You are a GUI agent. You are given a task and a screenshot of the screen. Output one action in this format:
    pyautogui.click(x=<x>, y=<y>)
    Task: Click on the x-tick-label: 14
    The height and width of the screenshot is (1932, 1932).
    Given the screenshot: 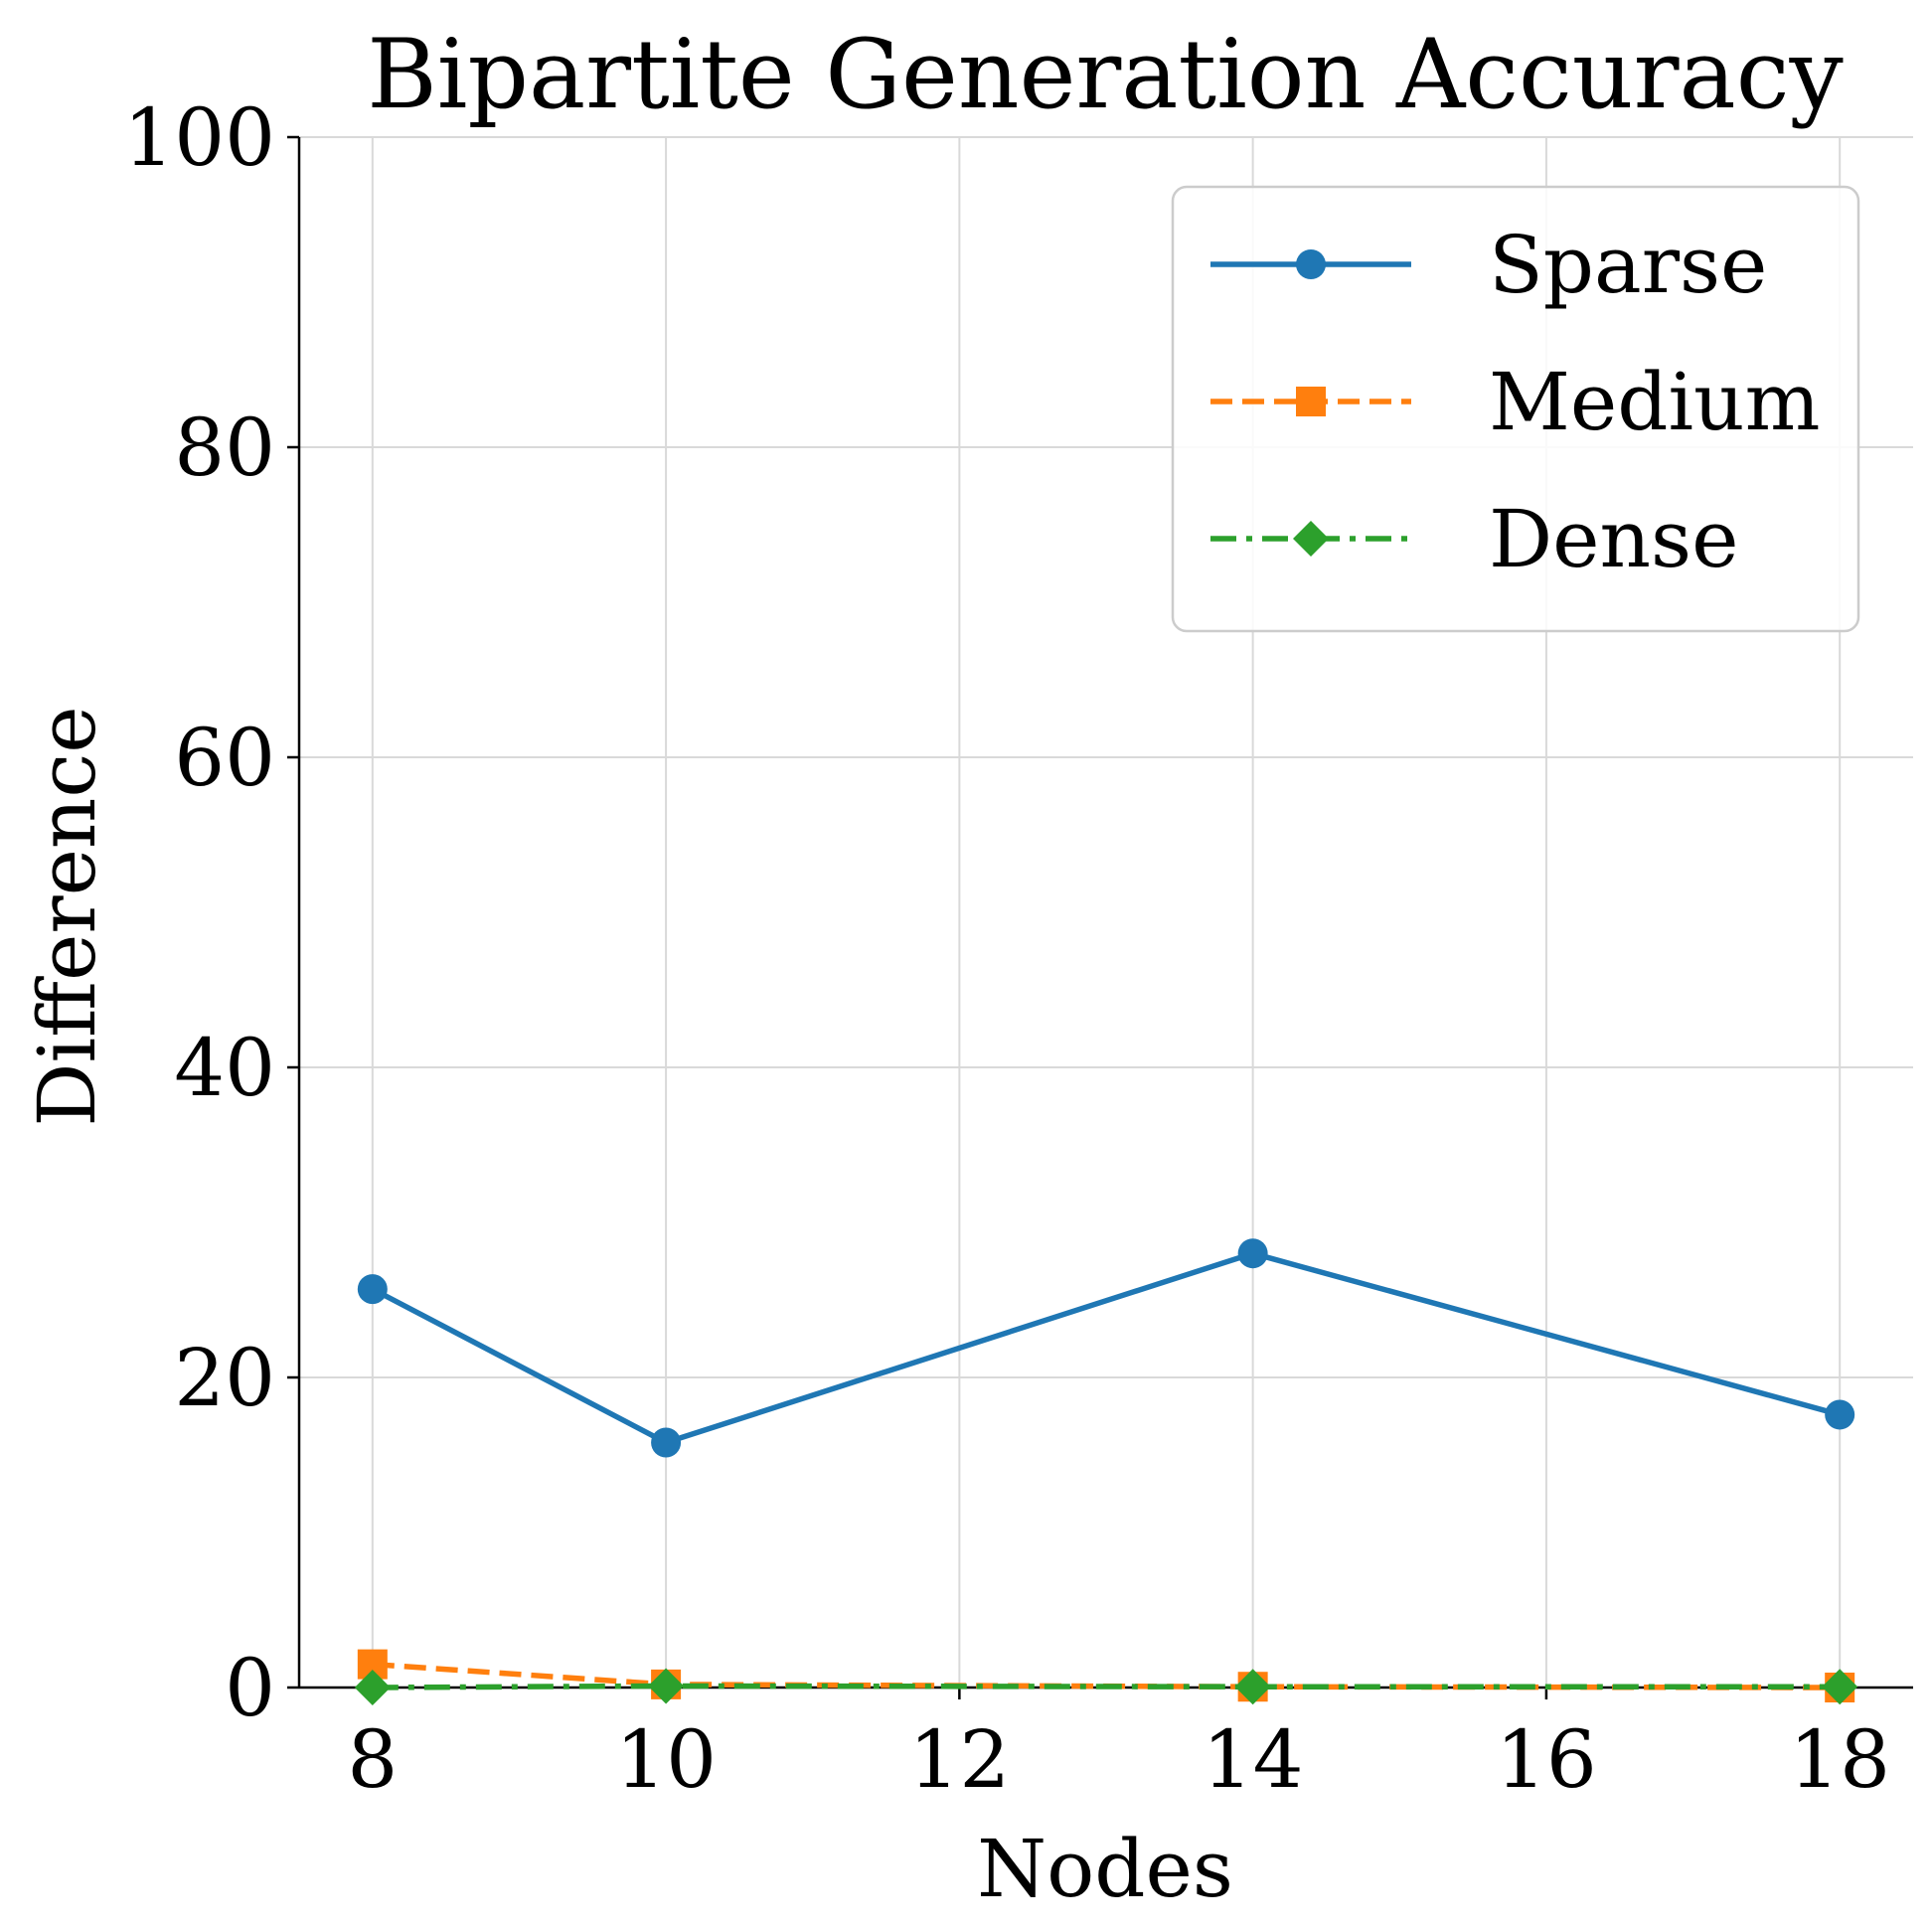 What is the action you would take?
    pyautogui.click(x=1253, y=1759)
    